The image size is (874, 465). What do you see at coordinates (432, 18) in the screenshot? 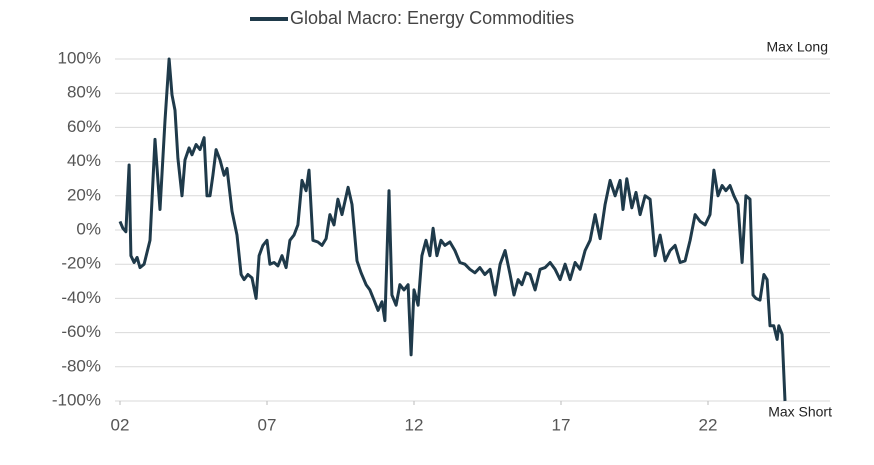
I see `legend-label: Global Macro: Energy Commodities` at bounding box center [432, 18].